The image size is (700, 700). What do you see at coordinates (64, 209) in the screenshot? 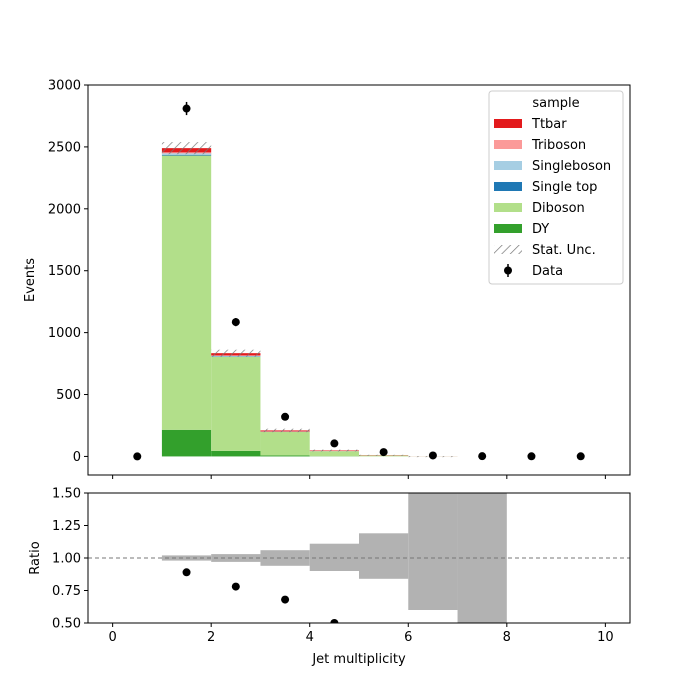
I see `main-ytick-label-2000: 2000` at bounding box center [64, 209].